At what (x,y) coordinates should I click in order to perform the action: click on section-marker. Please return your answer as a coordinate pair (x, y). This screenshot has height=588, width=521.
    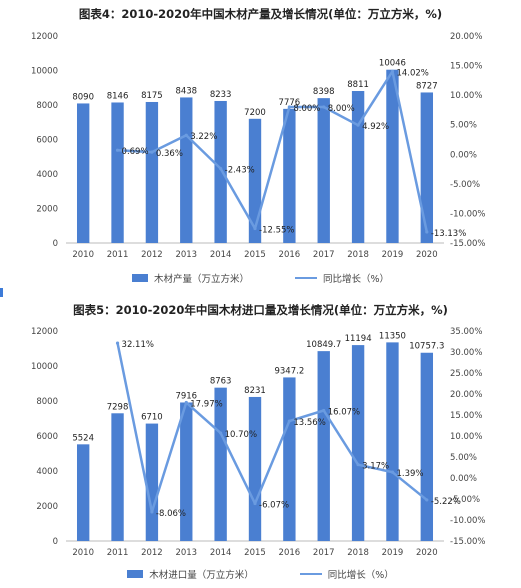
    Looking at the image, I should click on (1, 292).